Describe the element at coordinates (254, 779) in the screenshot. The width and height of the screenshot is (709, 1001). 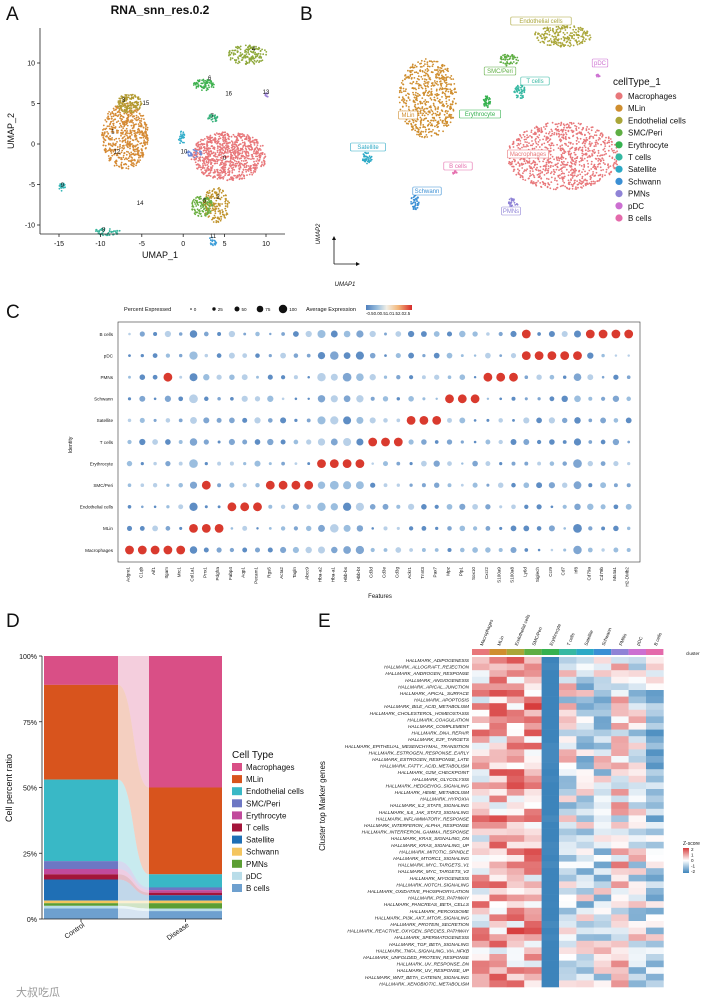
I see `legend-label: MLin` at that location.